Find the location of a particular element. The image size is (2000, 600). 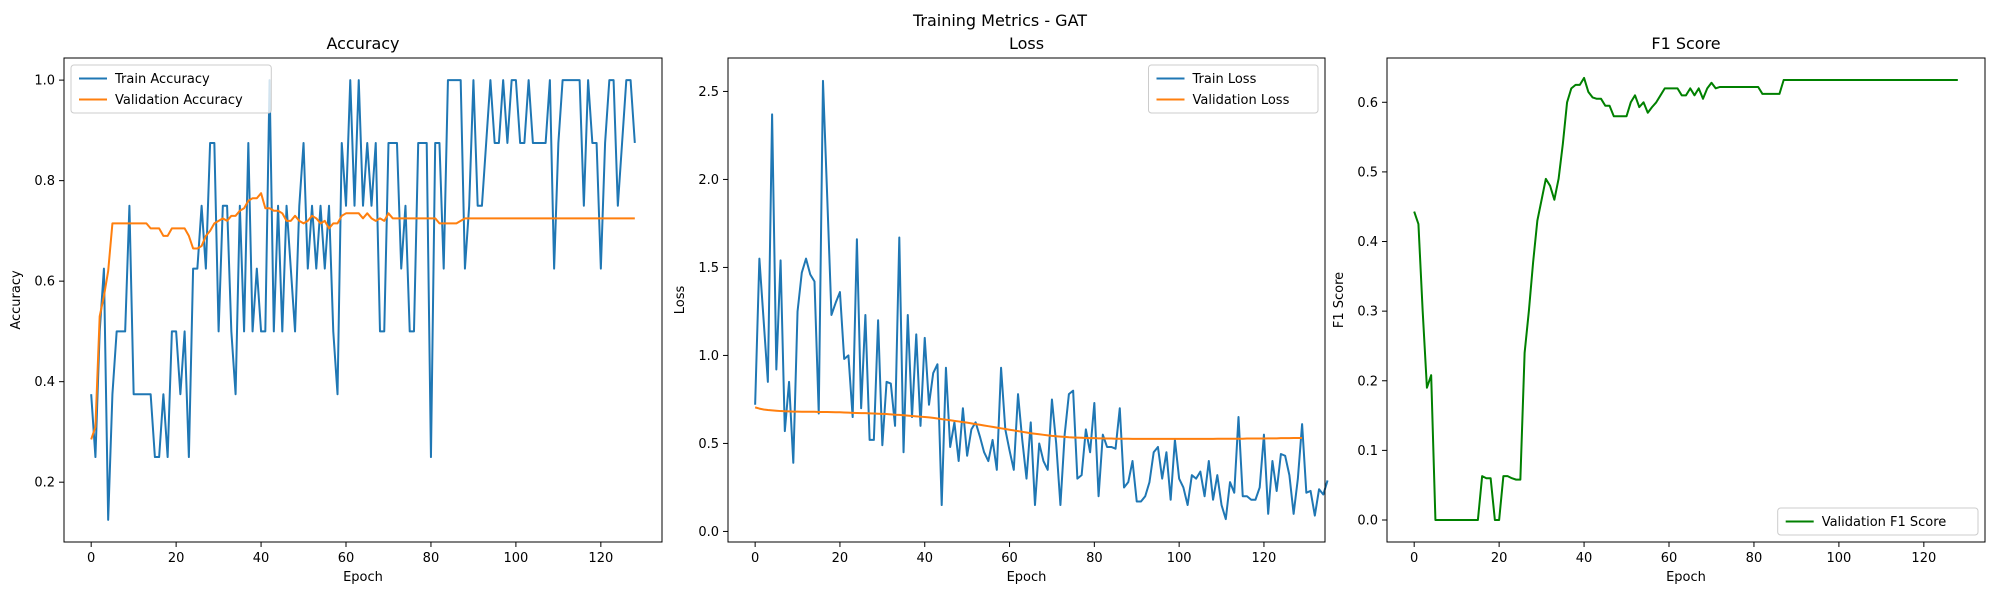

legend-label: Validation Loss is located at coordinates (1241, 100).